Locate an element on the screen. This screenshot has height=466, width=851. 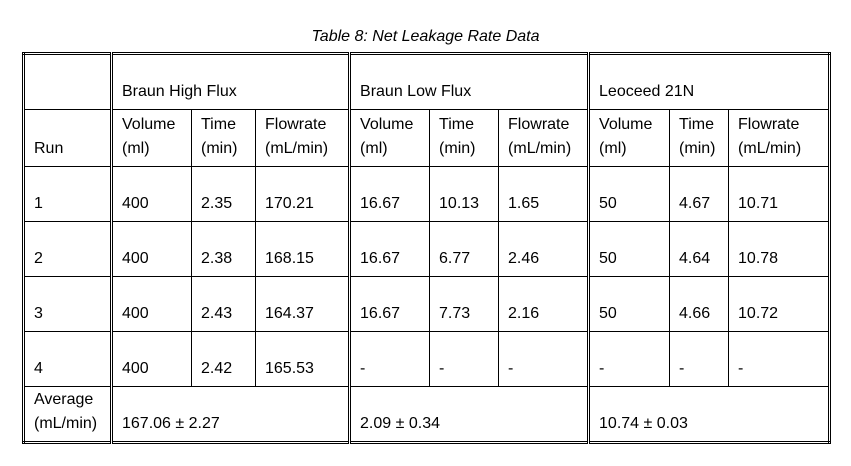
table-cell: 1.65 is located at coordinates (544, 194).